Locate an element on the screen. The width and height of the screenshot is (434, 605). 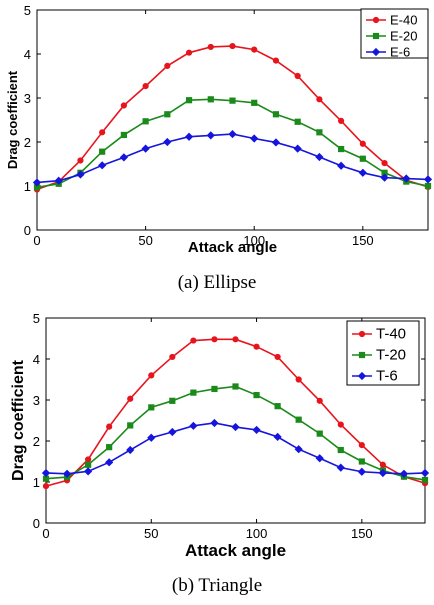
x-tick-label: 0 is located at coordinates (45, 533).